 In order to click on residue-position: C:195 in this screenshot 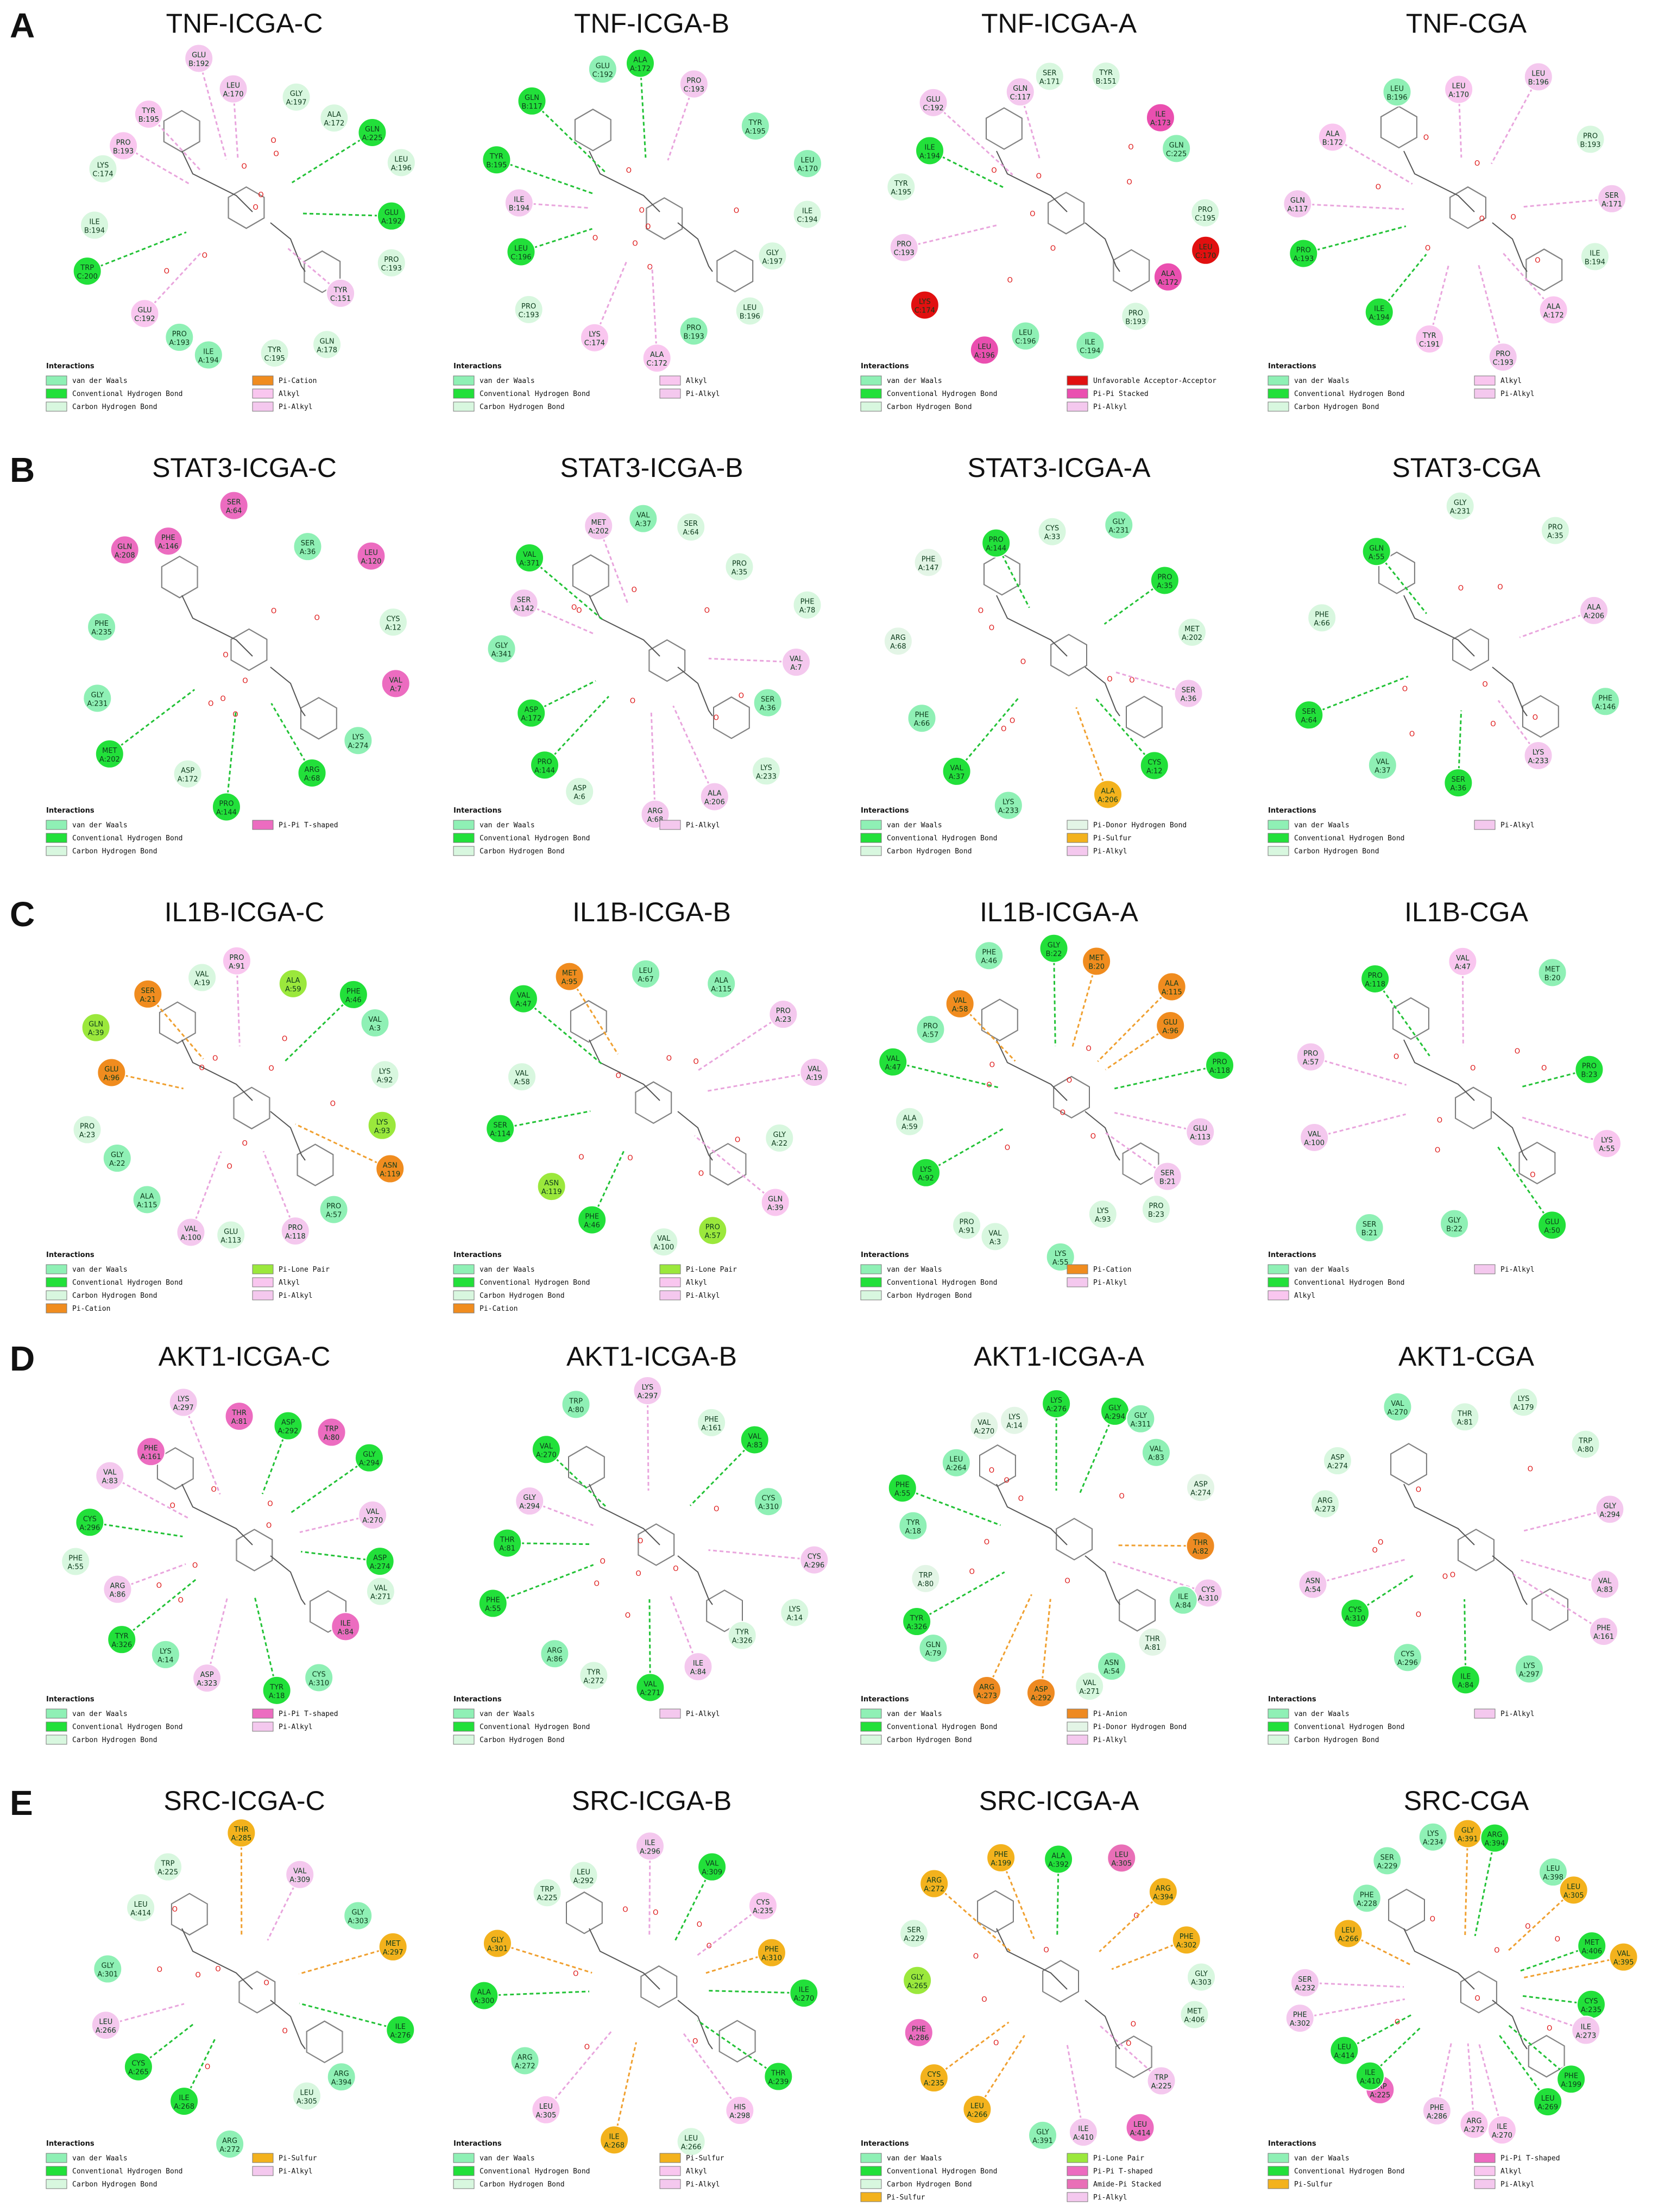, I will do `click(274, 359)`.